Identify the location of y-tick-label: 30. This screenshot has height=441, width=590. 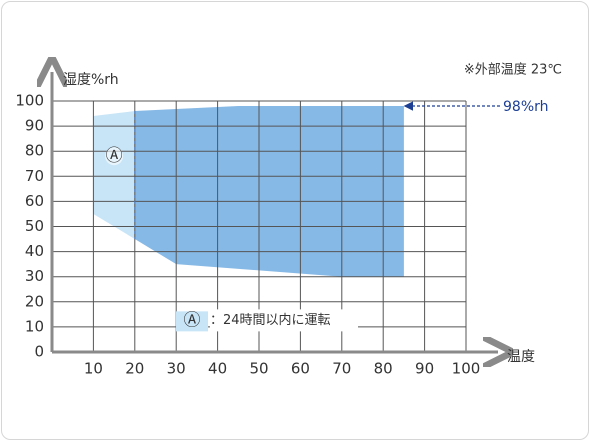
(34, 276).